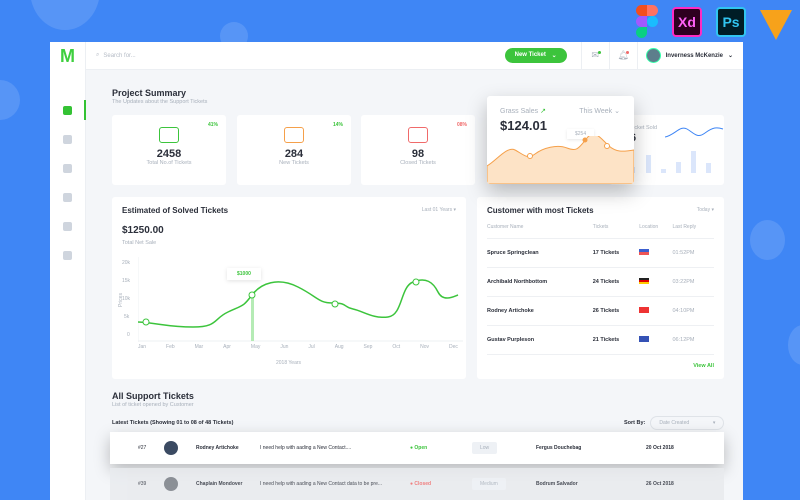 This screenshot has width=800, height=500. Describe the element at coordinates (670, 162) in the screenshot. I see `bar-sparkline` at that location.